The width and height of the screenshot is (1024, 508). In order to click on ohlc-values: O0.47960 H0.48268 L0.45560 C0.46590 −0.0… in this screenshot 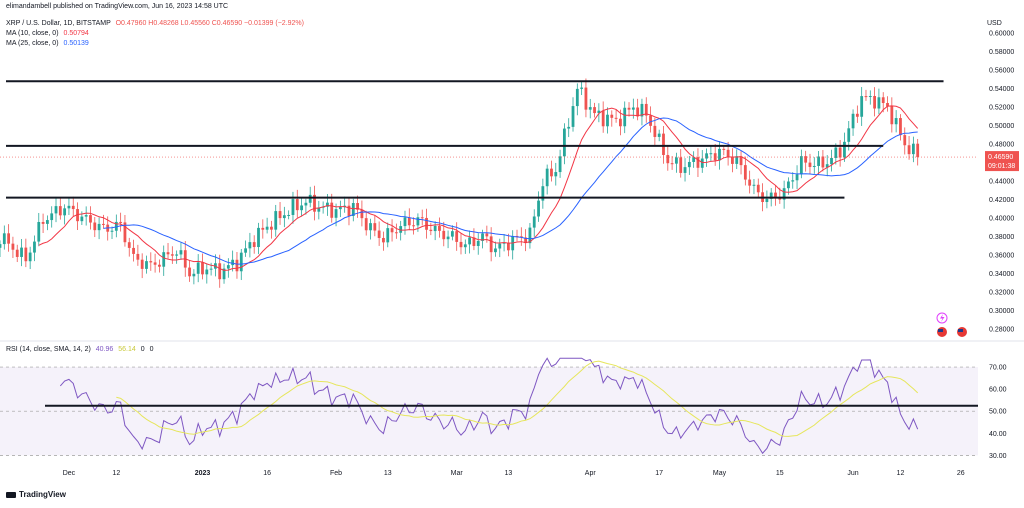, I will do `click(209, 23)`.